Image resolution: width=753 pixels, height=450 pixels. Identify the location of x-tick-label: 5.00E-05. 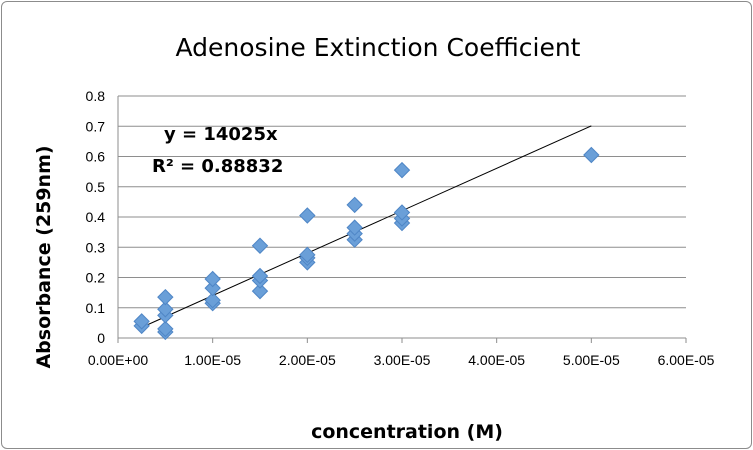
(591, 360).